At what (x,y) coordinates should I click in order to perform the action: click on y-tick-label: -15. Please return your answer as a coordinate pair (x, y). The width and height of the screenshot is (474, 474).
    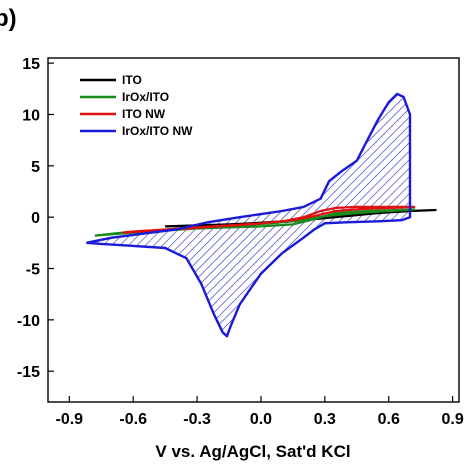
    Looking at the image, I should click on (28, 372).